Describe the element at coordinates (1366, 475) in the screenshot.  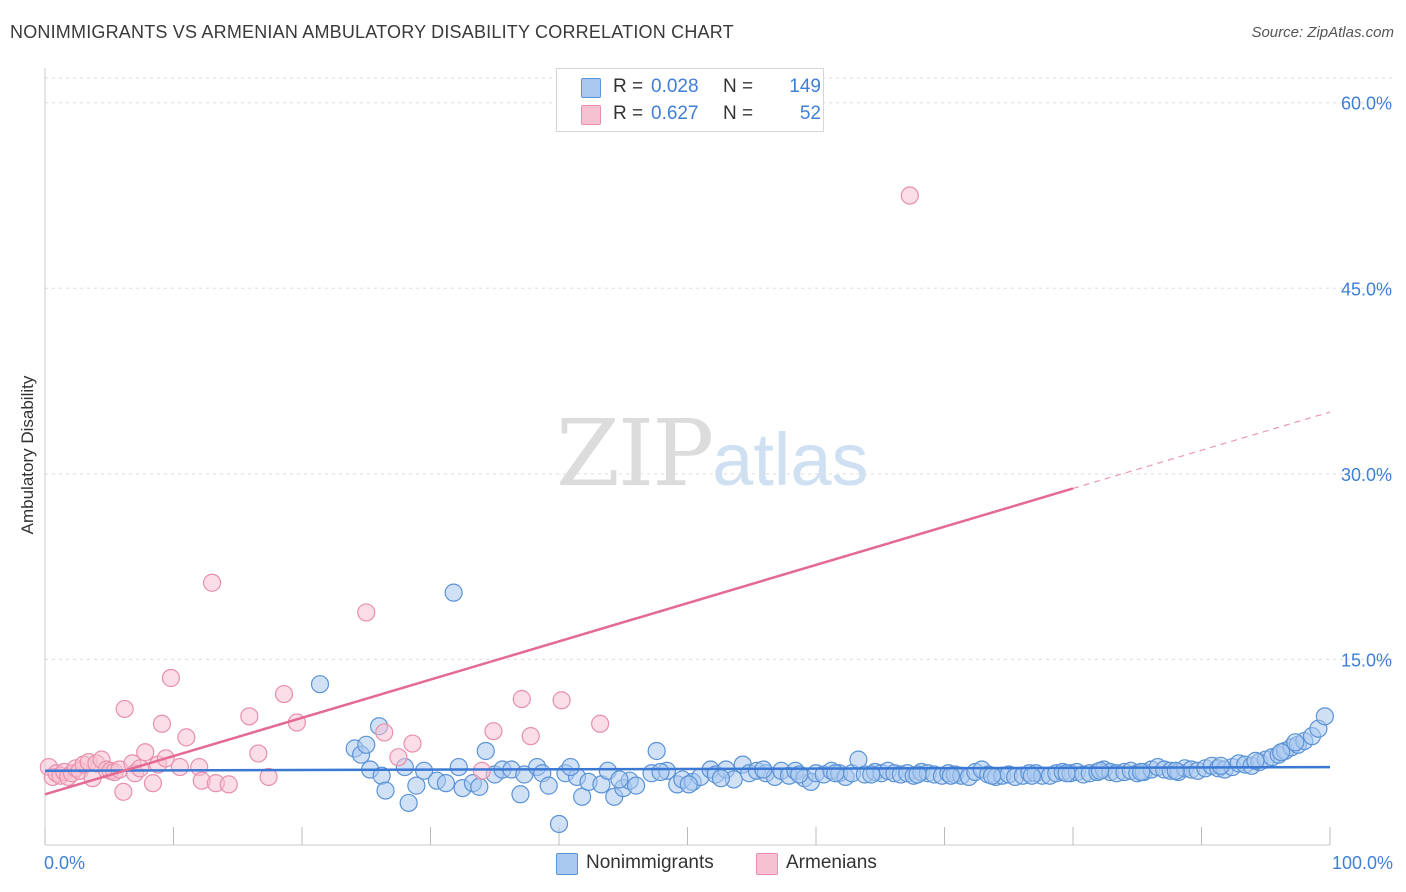
I see `y-tick-label: 30.0%` at that location.